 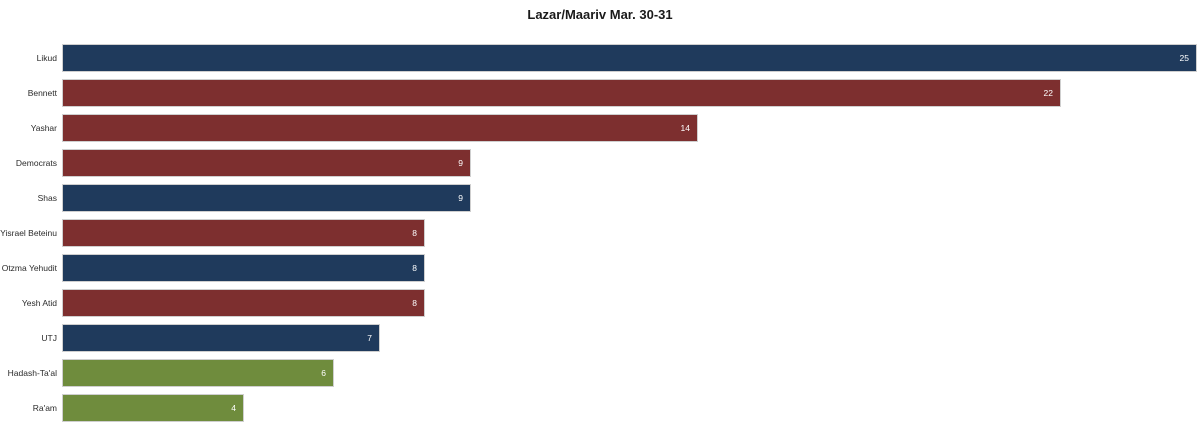 I want to click on bar-row: Otzma Yehudit 8, so click(x=600, y=268).